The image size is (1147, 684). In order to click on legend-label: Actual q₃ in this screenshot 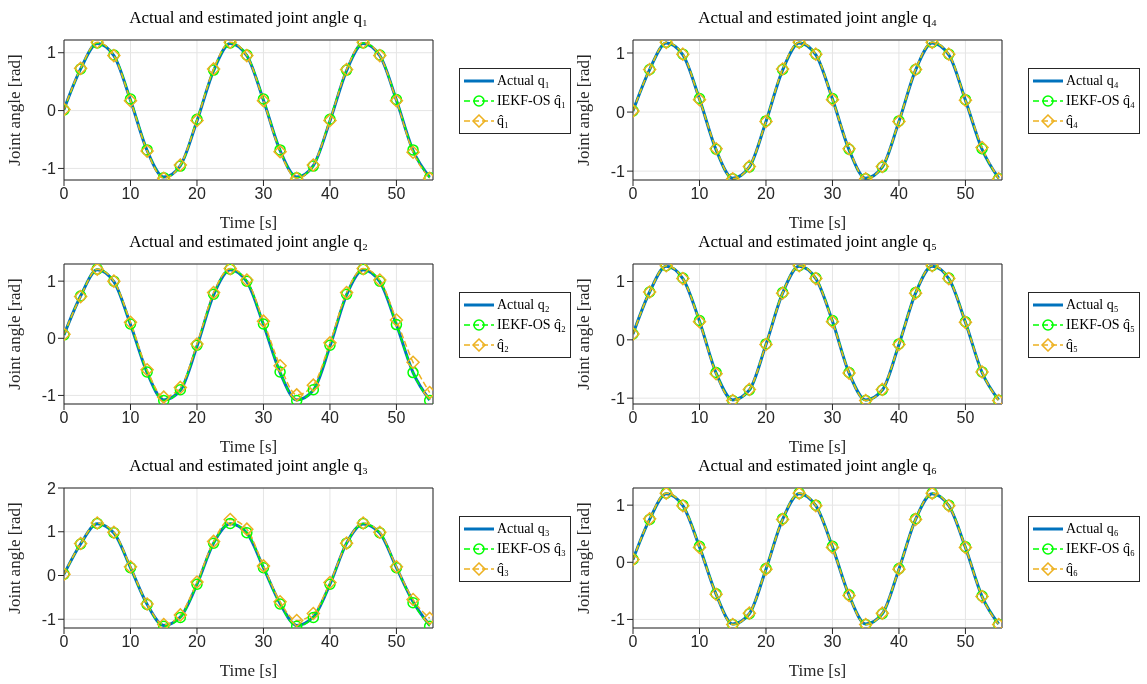, I will do `click(523, 529)`.